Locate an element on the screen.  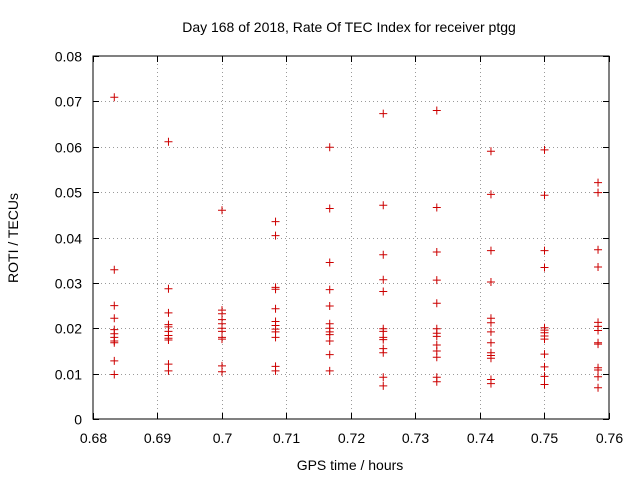
y-tick-labels: 0 0.01 0.02 0.03 0.04 0.05 0.06 0.07 0.08 is located at coordinates (68, 238).